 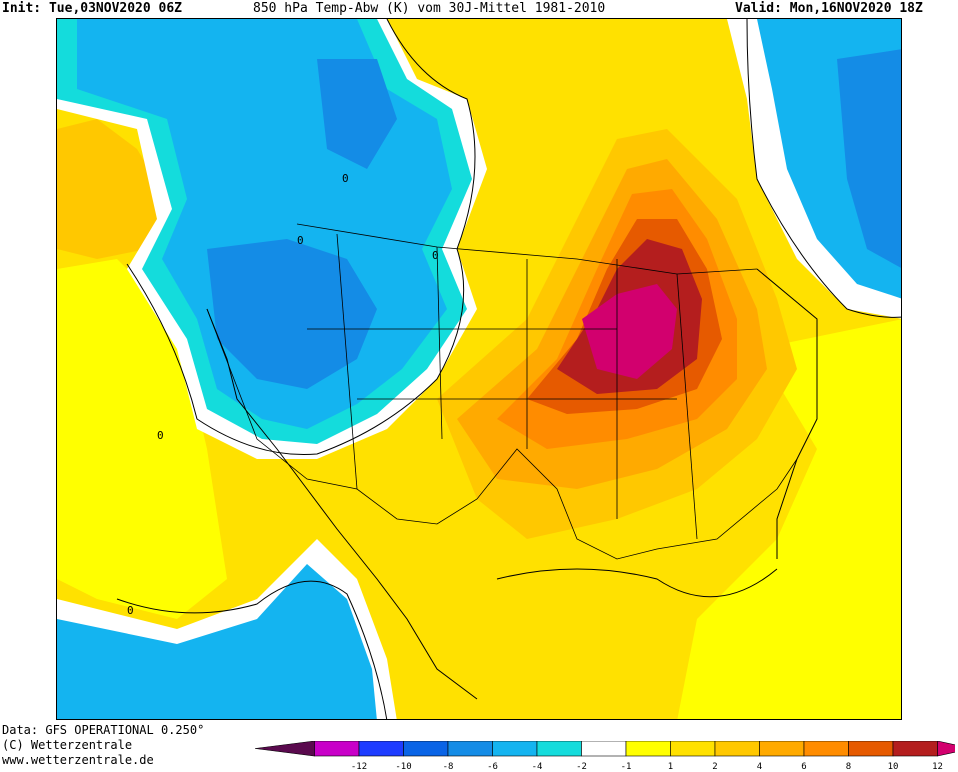 What do you see at coordinates (789, 519) in the screenshot?
I see `warm-region-atlantic` at bounding box center [789, 519].